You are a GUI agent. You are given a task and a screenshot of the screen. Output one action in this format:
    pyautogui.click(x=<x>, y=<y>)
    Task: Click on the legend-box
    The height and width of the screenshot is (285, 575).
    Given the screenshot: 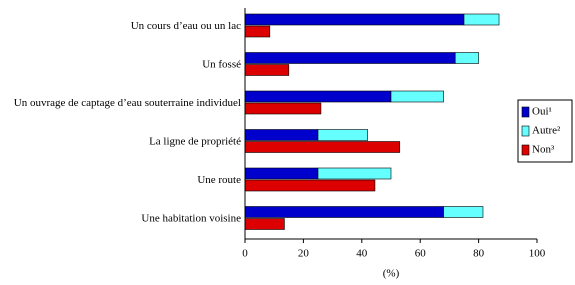 What is the action you would take?
    pyautogui.click(x=545, y=131)
    